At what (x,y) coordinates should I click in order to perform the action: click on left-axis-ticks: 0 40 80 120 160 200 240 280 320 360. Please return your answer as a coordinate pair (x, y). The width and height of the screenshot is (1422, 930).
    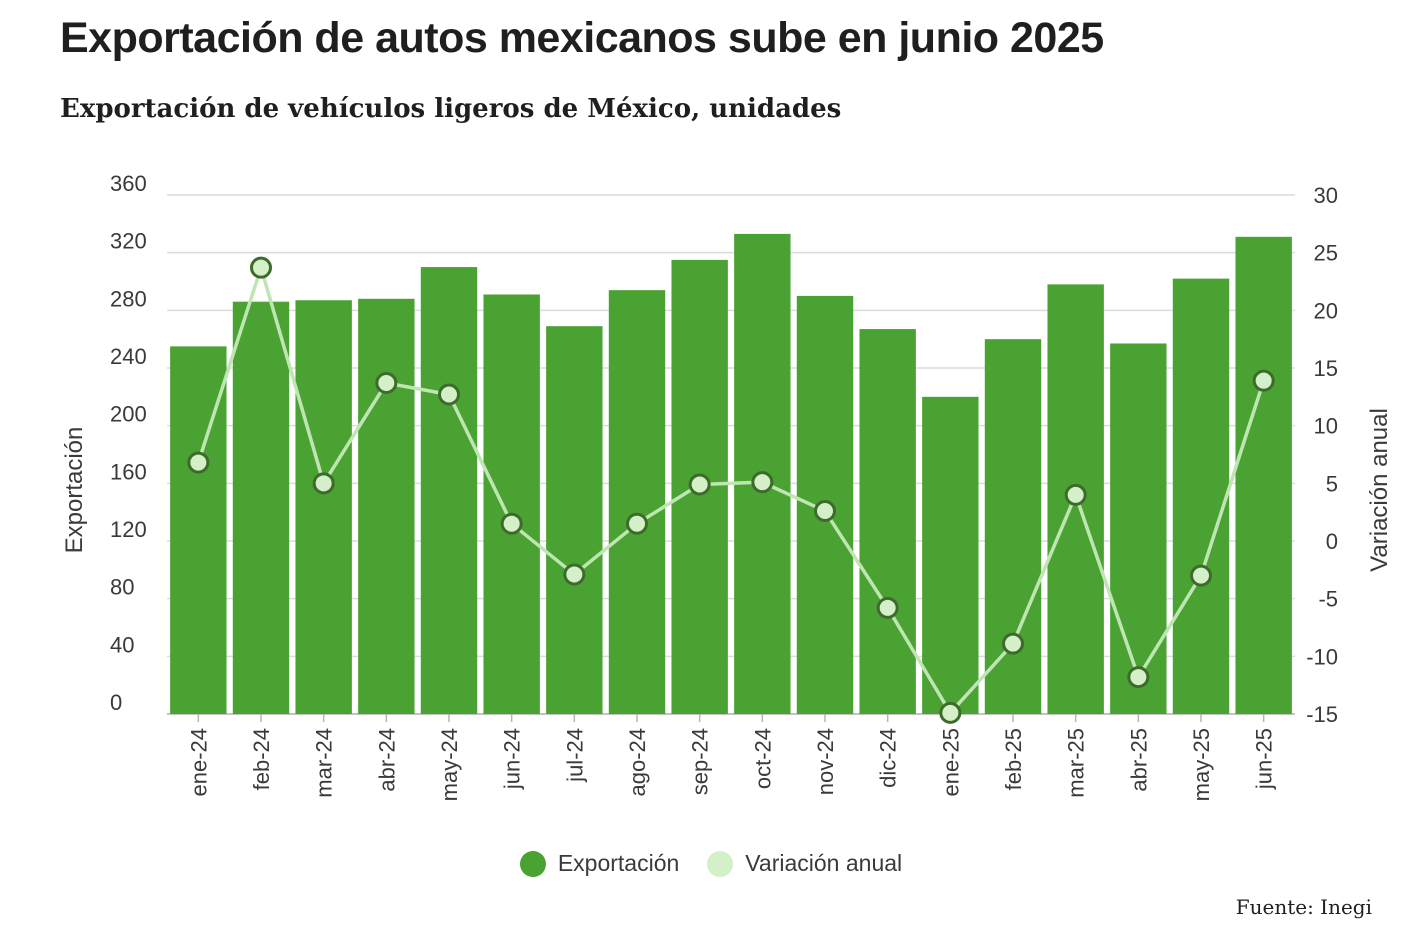
    Looking at the image, I should click on (128, 443).